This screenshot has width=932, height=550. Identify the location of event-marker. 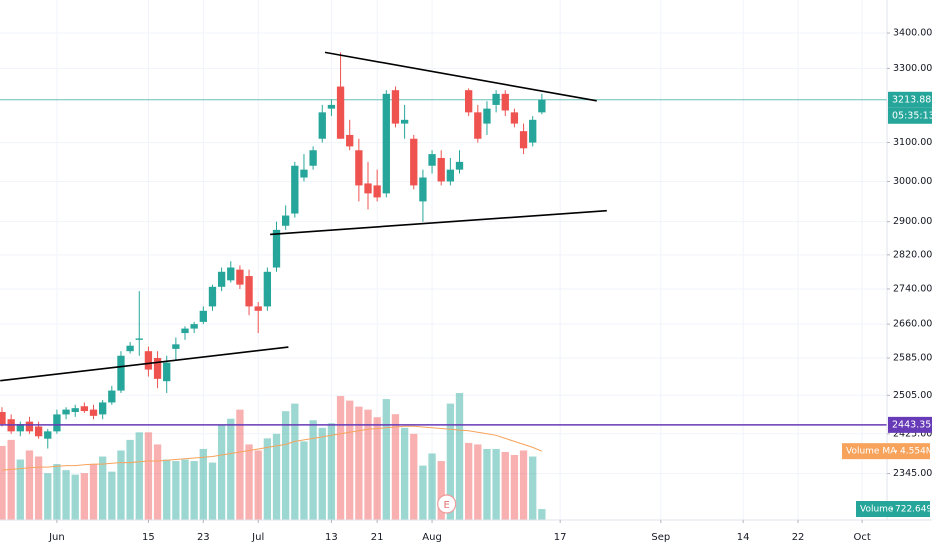
(447, 504).